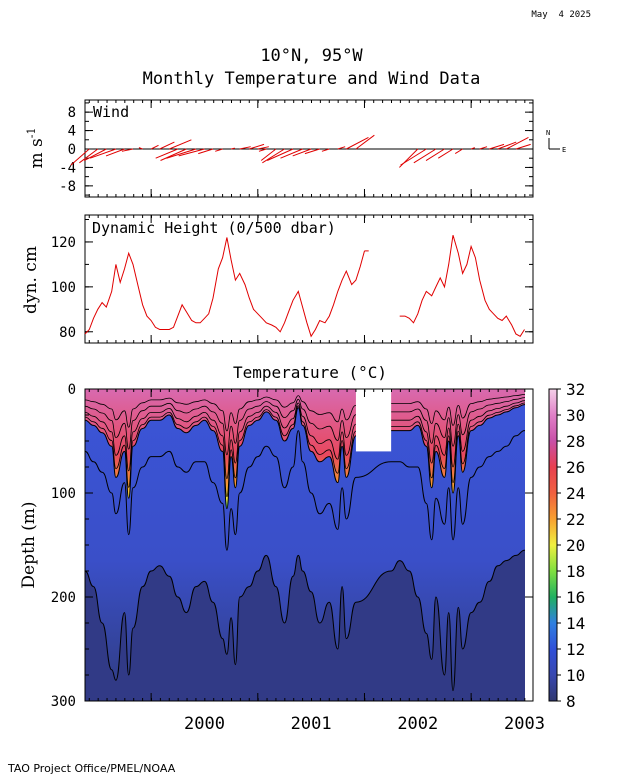 The height and width of the screenshot is (779, 623). Describe the element at coordinates (311, 56) in the screenshot. I see `chart-title-location: 10°N, 95°W` at that location.